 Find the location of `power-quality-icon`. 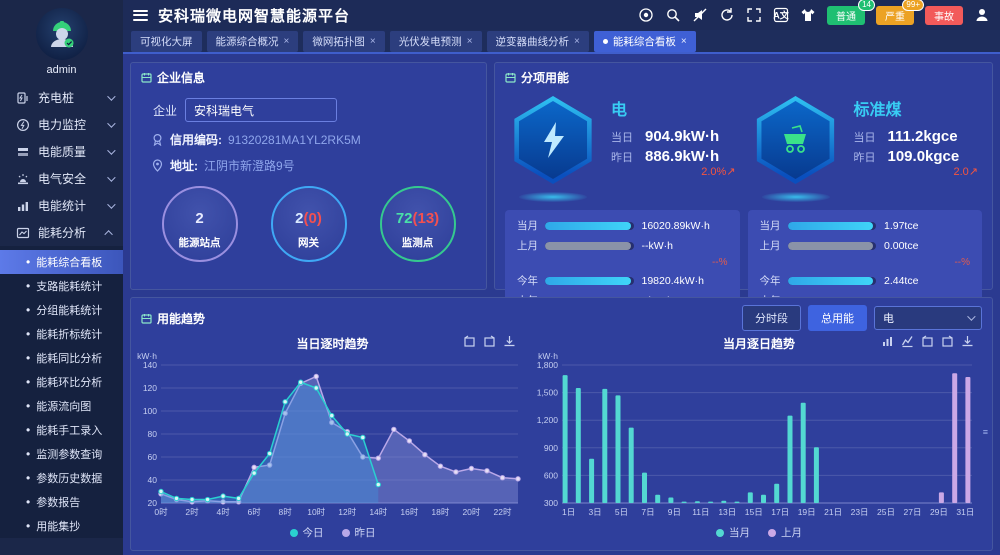

power-quality-icon is located at coordinates (23, 152).